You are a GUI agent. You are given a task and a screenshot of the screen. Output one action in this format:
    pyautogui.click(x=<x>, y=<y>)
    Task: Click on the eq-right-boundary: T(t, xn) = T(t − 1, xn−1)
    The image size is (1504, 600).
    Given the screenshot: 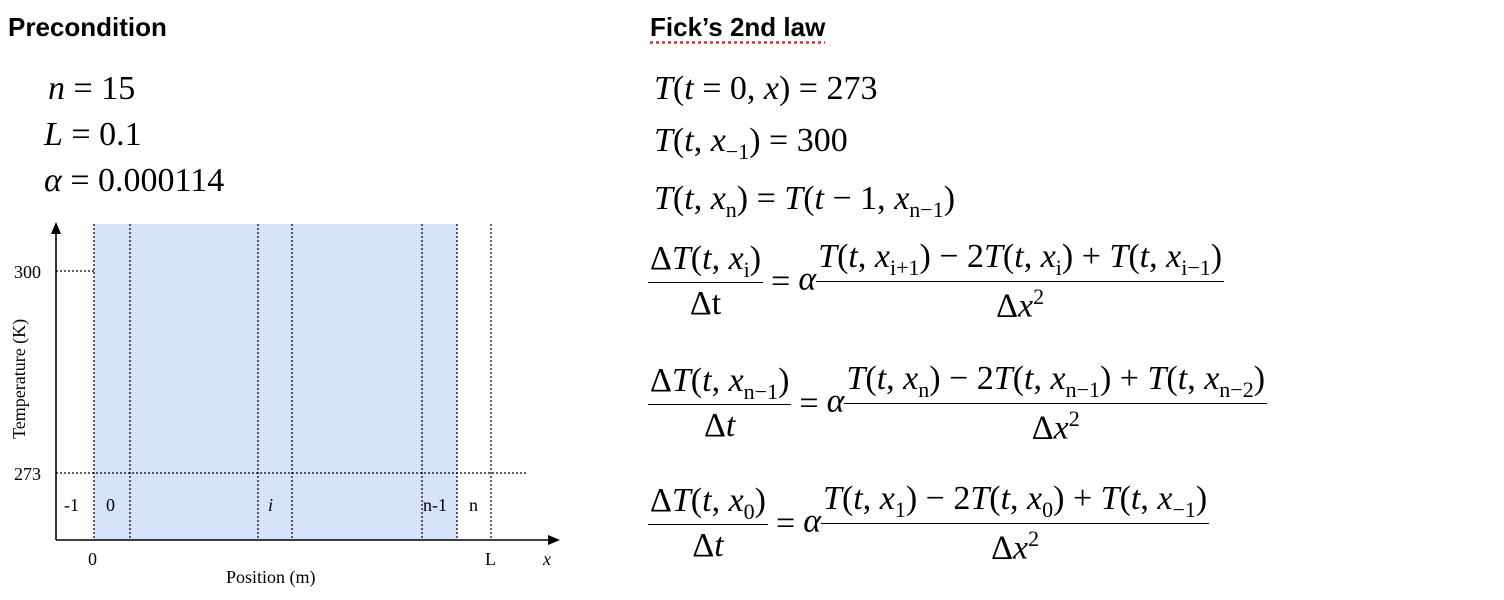 What is the action you would take?
    pyautogui.click(x=805, y=201)
    